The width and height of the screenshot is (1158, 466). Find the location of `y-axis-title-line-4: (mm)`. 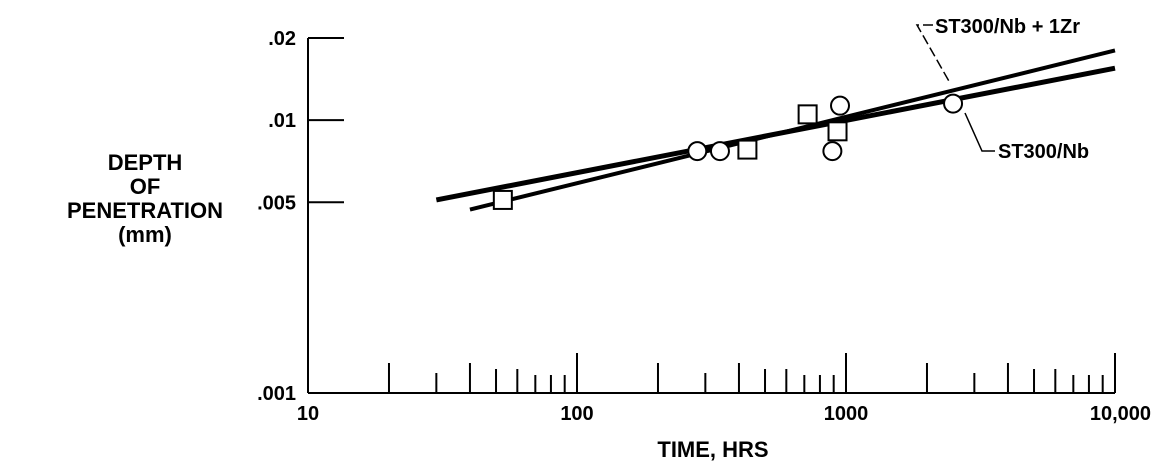

y-axis-title-line-4: (mm) is located at coordinates (145, 234).